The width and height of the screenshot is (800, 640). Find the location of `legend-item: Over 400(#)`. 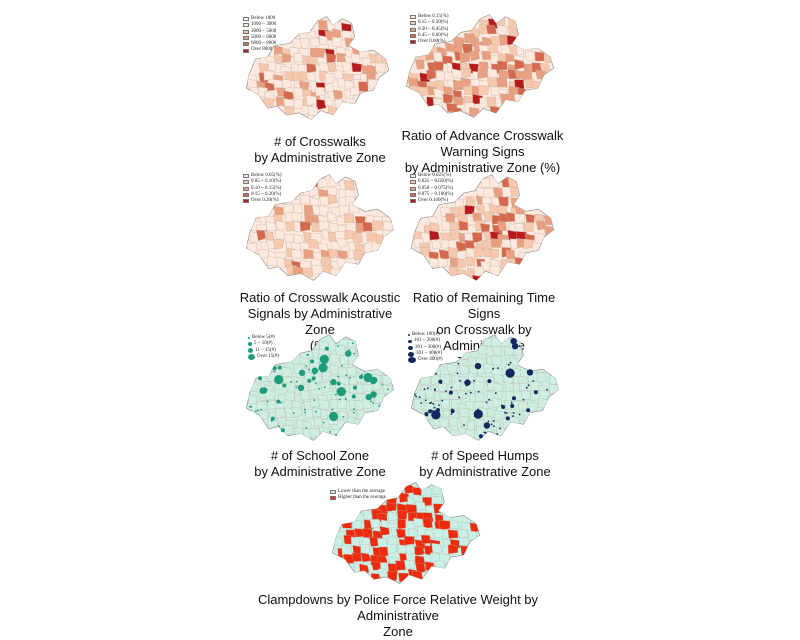

legend-item: Over 400(#) is located at coordinates (425, 360).